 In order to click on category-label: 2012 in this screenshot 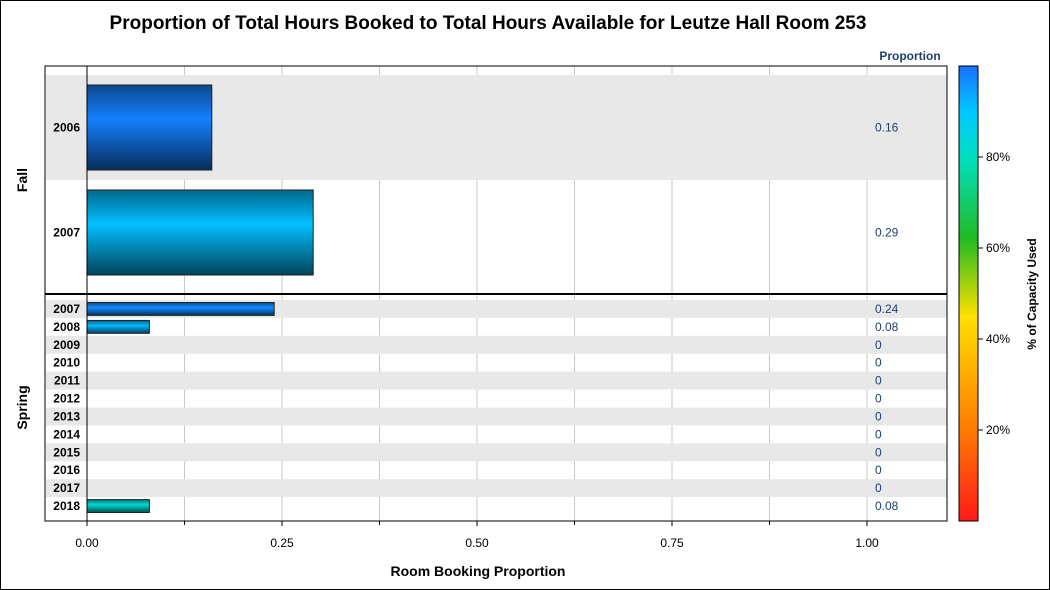, I will do `click(66, 399)`.